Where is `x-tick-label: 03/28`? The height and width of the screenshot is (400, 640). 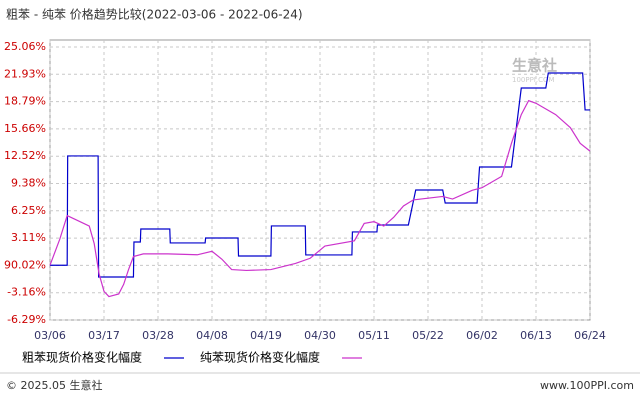
x-tick-label: 03/28 is located at coordinates (158, 335).